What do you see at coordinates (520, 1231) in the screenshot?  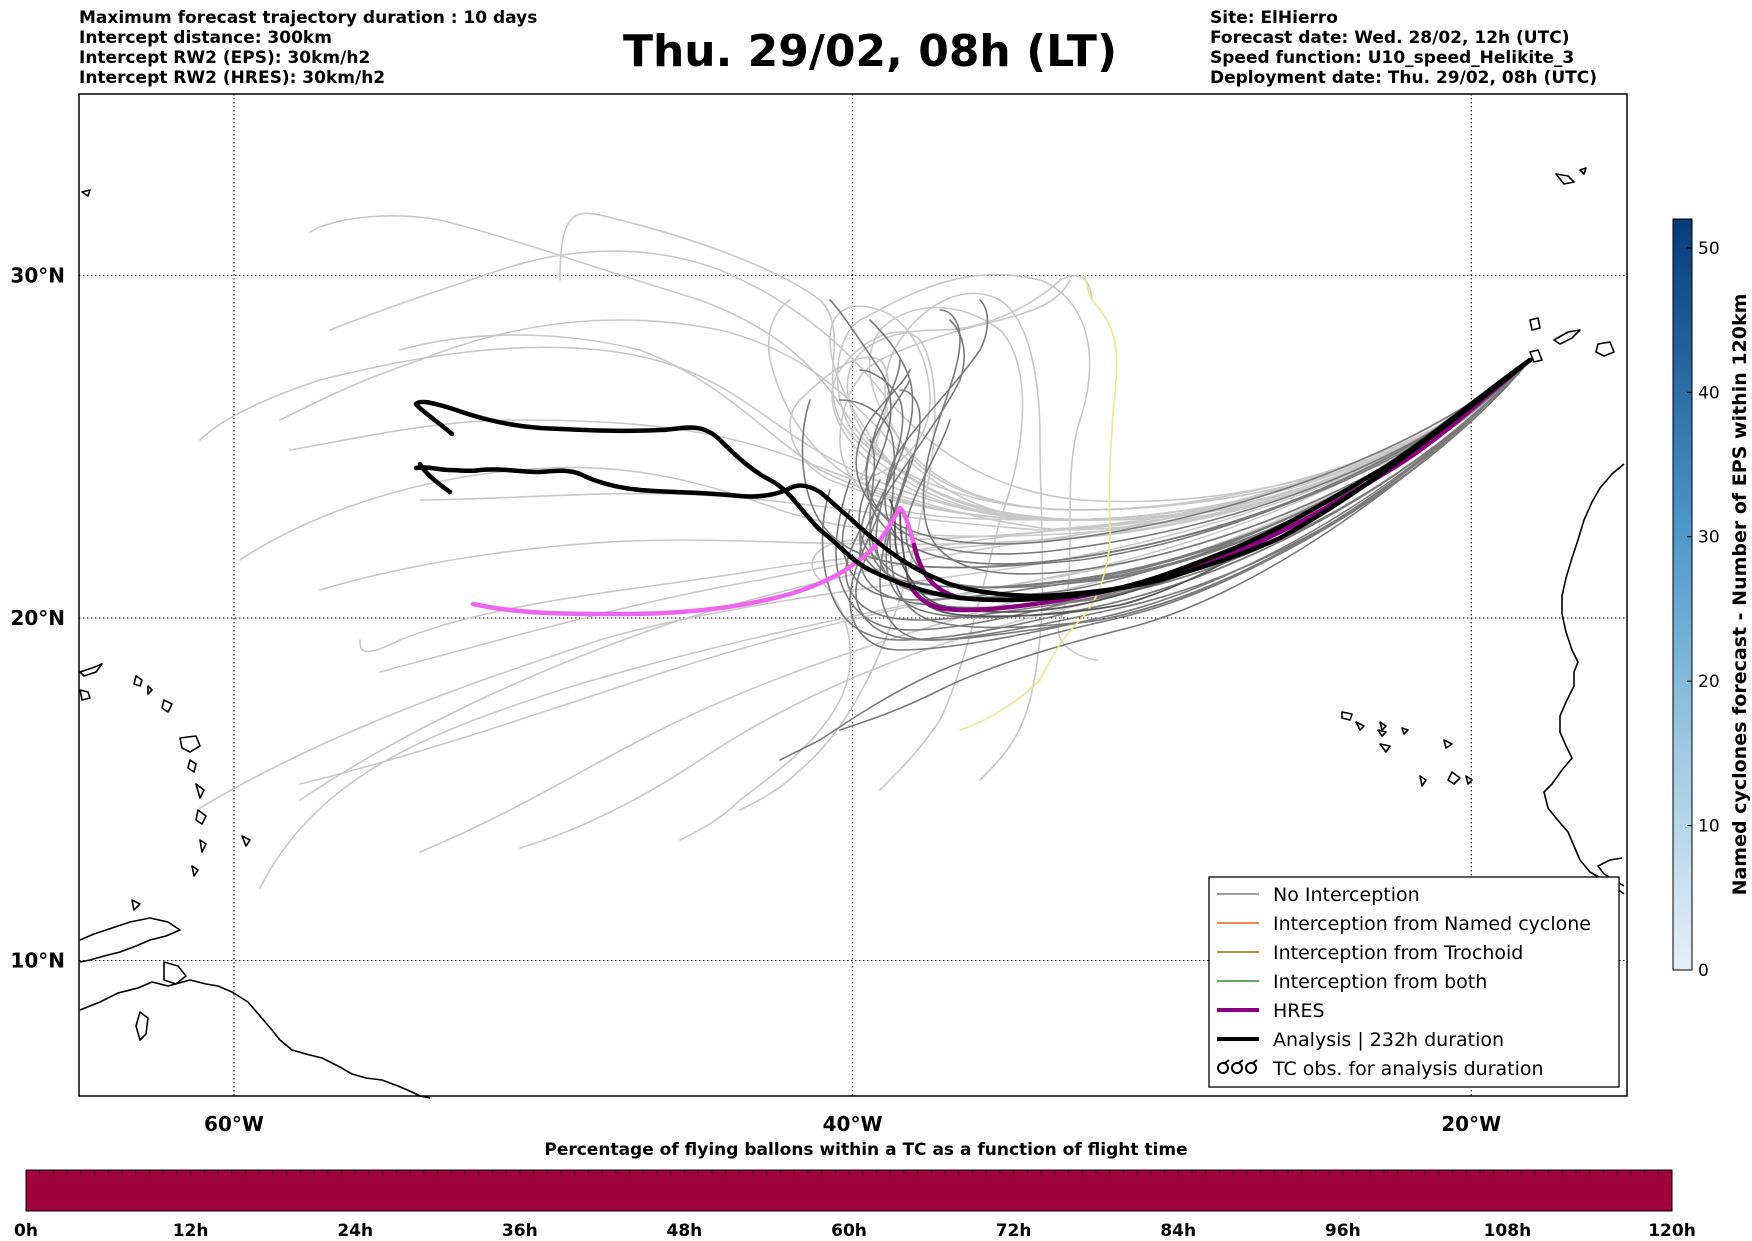 I see `colorbar-bottom-tick-label: 36h` at bounding box center [520, 1231].